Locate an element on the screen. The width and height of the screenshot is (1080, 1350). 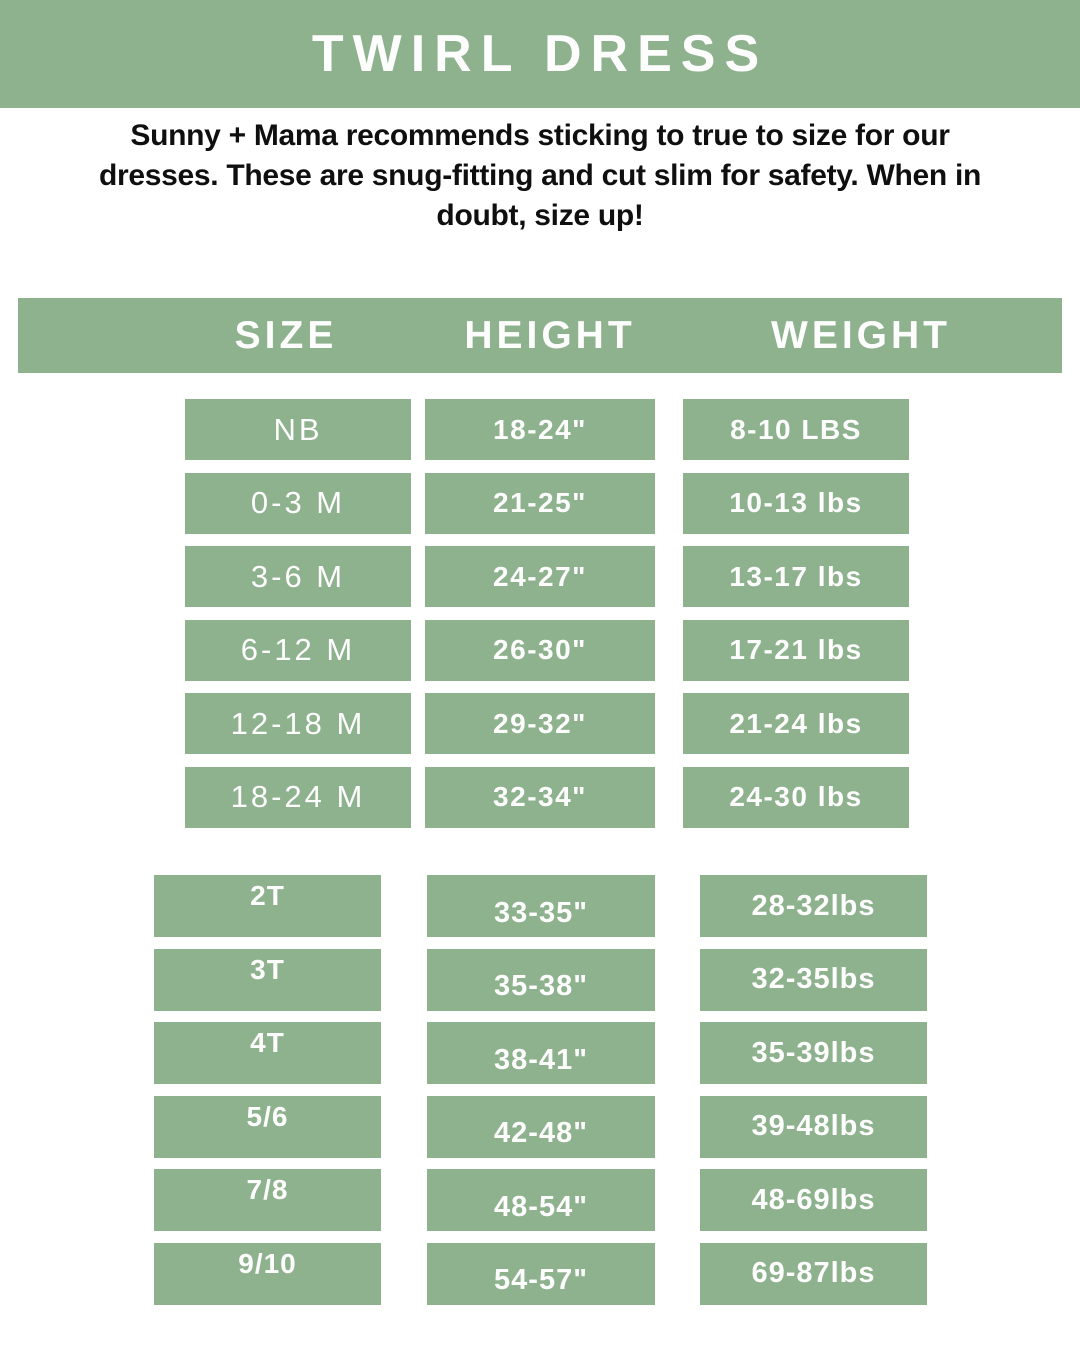
height-cell: 54-57" is located at coordinates (541, 1273).